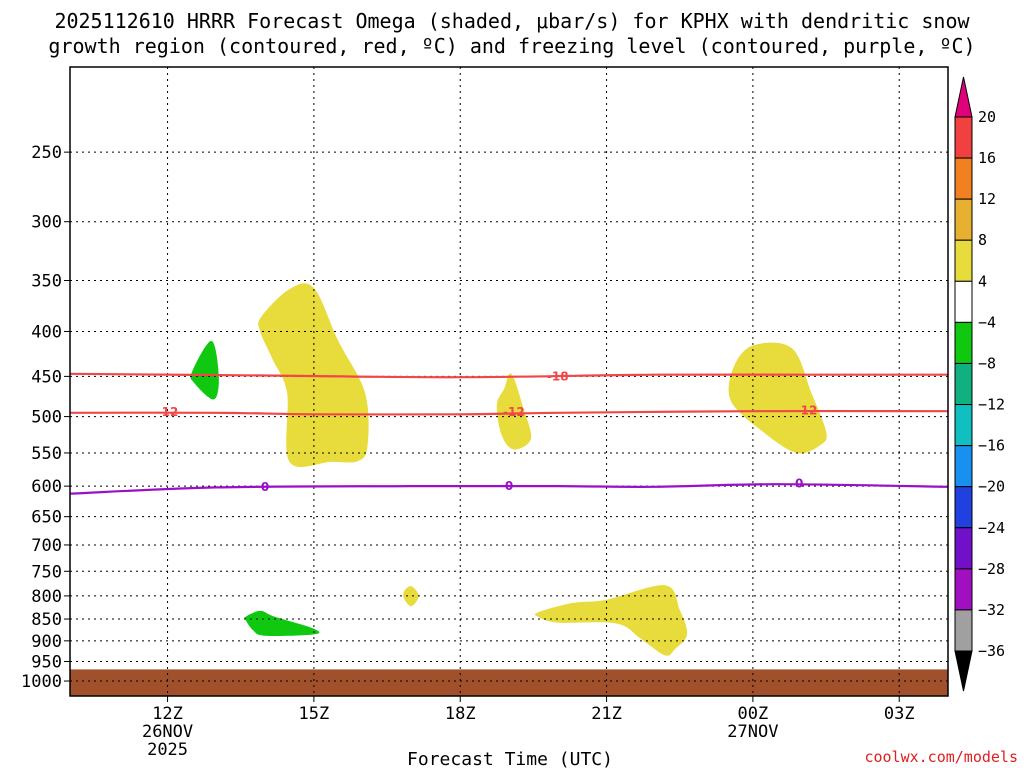 The width and height of the screenshot is (1024, 768). I want to click on colorbar-tick-label: −12, so click(991, 405).